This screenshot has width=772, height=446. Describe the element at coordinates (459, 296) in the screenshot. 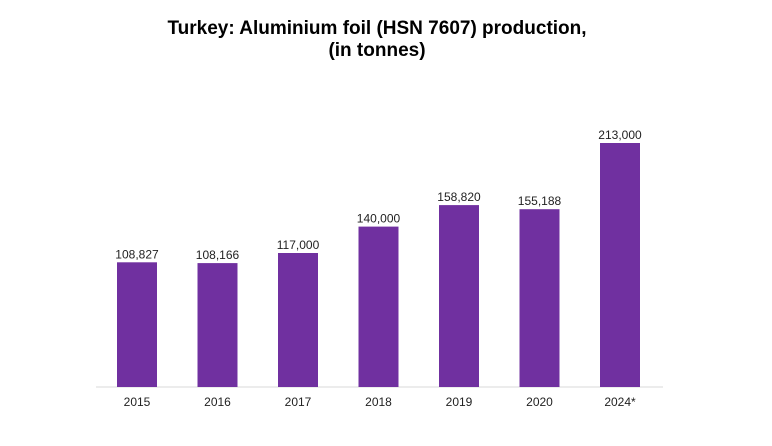

I see `bar-2019` at that location.